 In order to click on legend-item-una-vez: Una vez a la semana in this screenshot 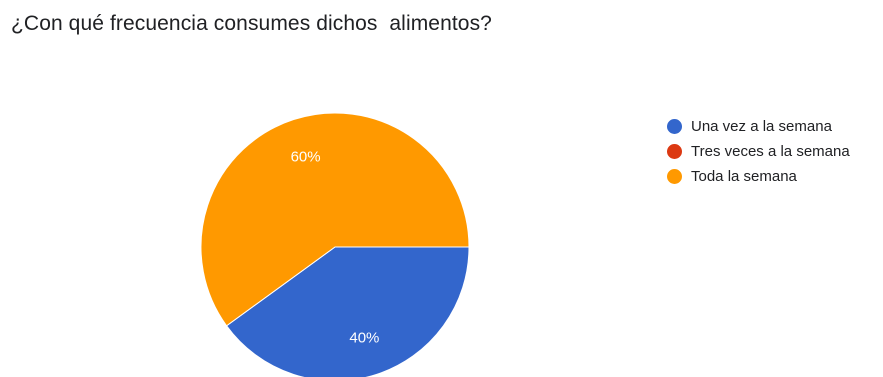, I will do `click(758, 126)`.